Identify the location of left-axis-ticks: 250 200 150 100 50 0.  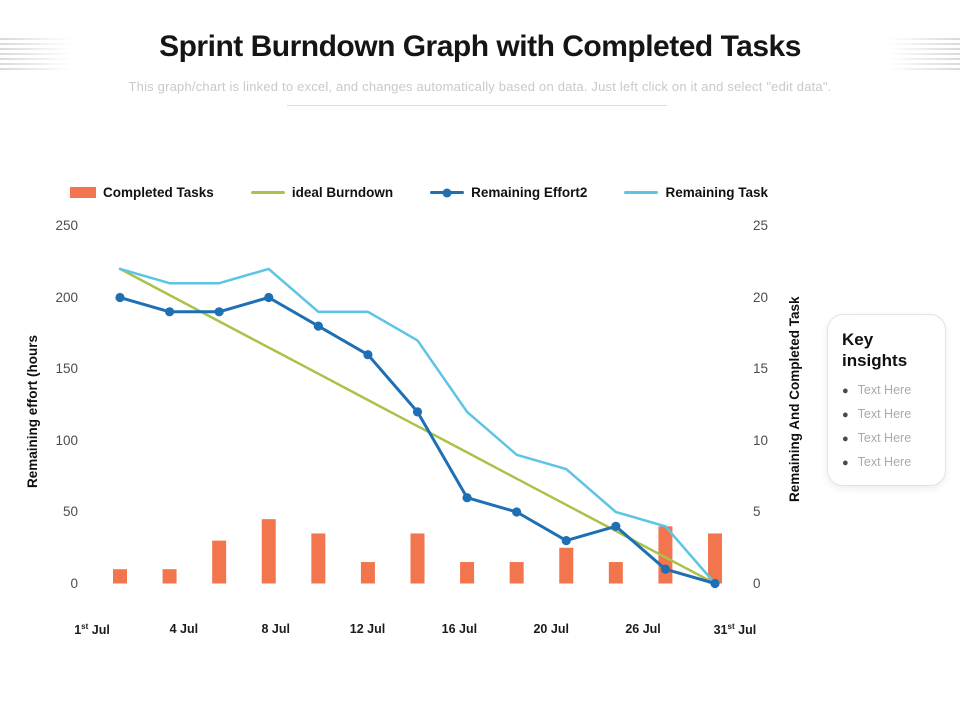
(57, 405).